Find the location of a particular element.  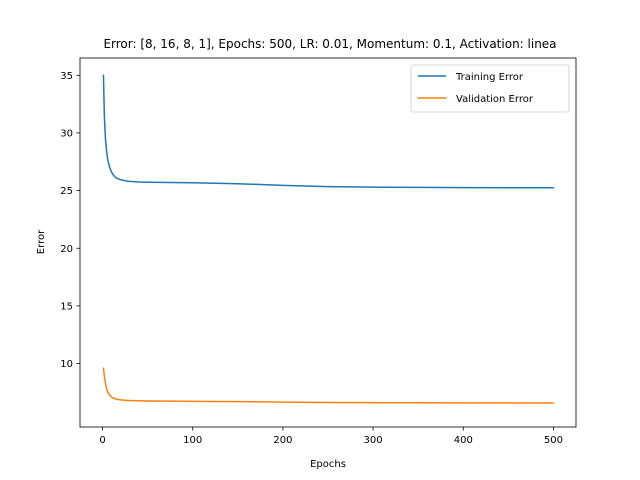

legend-label-validation-error: Validation Error is located at coordinates (495, 99).